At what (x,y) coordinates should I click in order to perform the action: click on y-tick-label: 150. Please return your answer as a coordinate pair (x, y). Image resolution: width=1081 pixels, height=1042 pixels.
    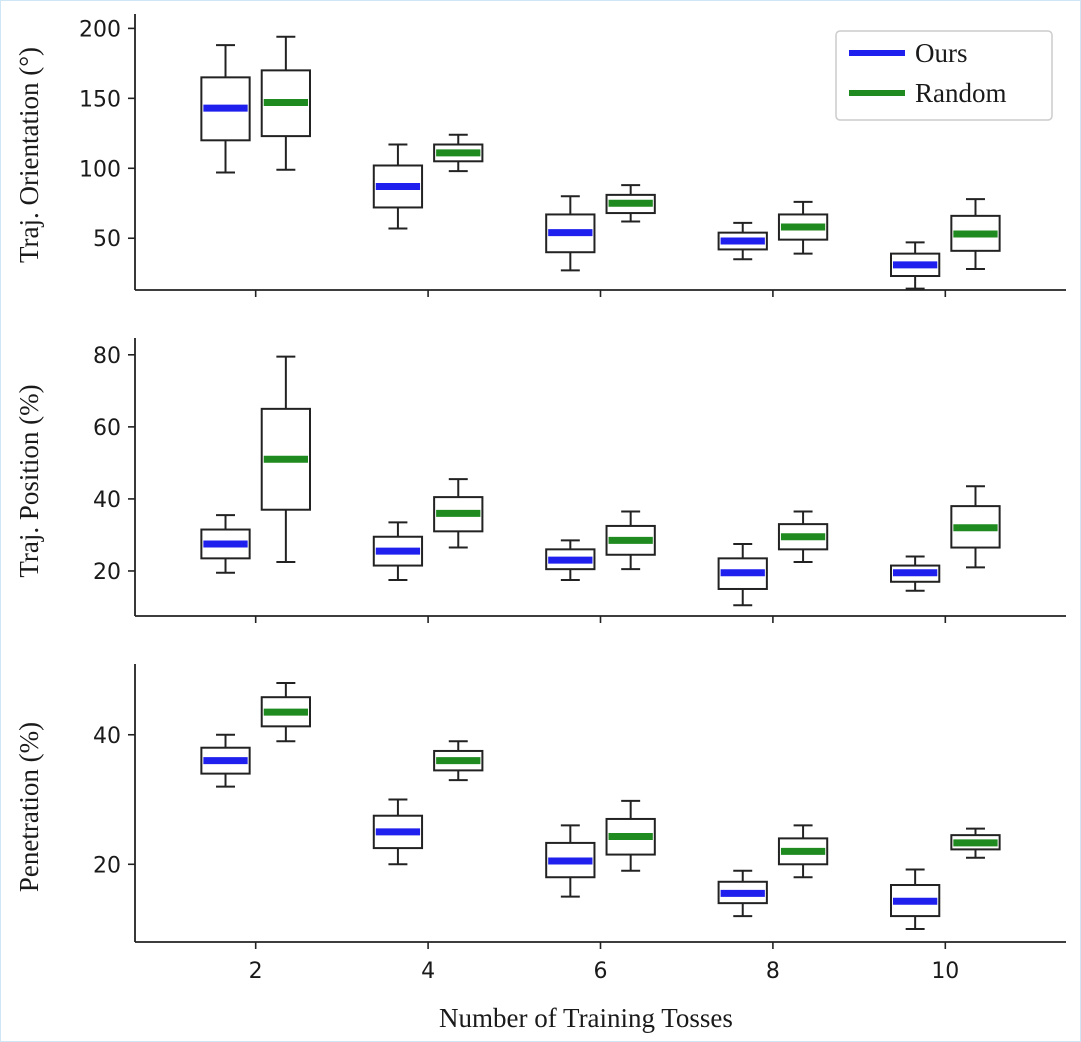
    Looking at the image, I should click on (100, 99).